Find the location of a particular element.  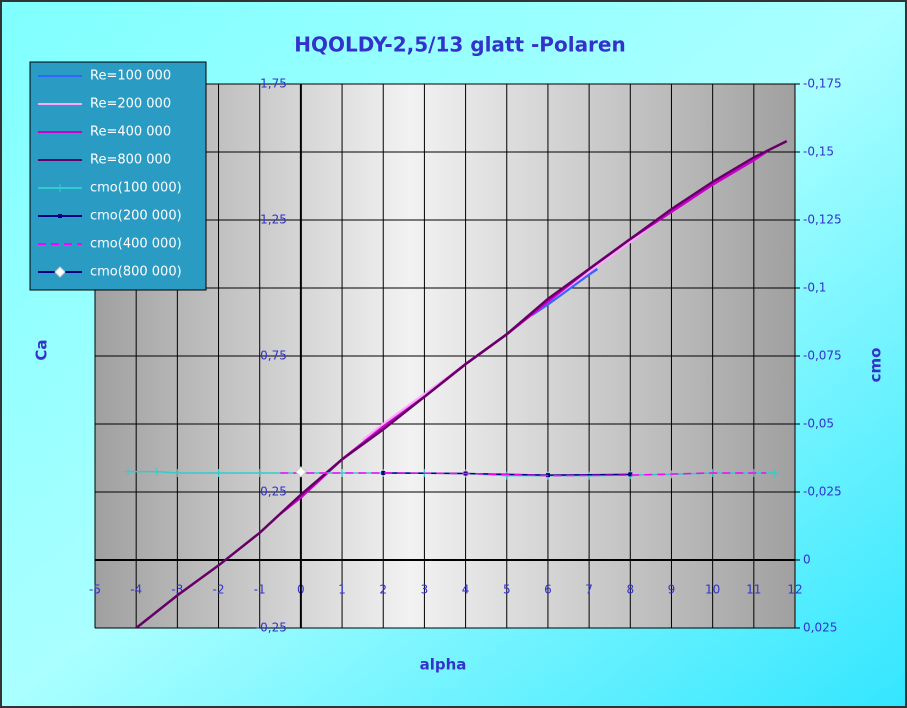

y2-tick-label: -0,1 is located at coordinates (814, 288).